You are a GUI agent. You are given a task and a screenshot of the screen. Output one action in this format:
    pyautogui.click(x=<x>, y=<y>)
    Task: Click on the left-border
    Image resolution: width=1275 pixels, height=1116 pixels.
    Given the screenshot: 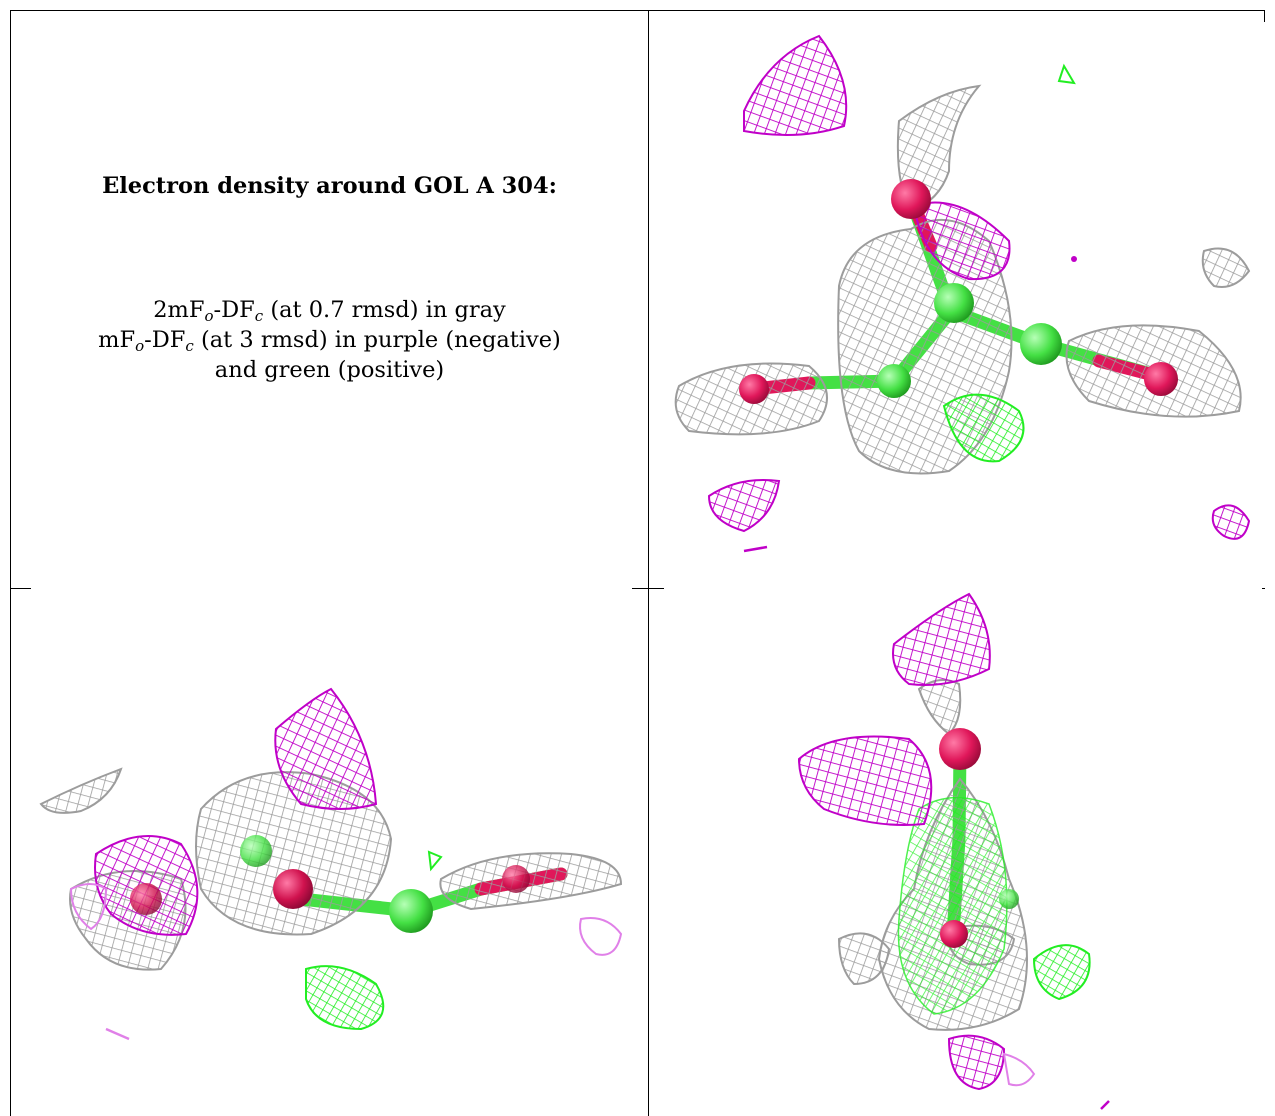 What is the action you would take?
    pyautogui.click(x=10, y=563)
    